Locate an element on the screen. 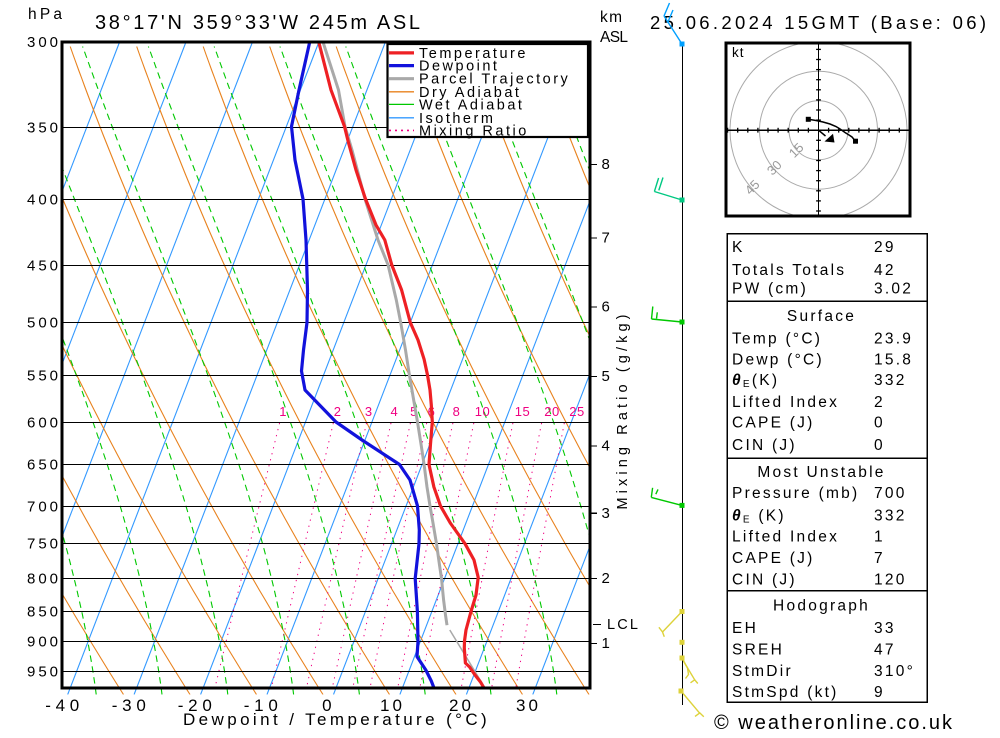 The image size is (1000, 738). svg-text: 300 is located at coordinates (42, 42).